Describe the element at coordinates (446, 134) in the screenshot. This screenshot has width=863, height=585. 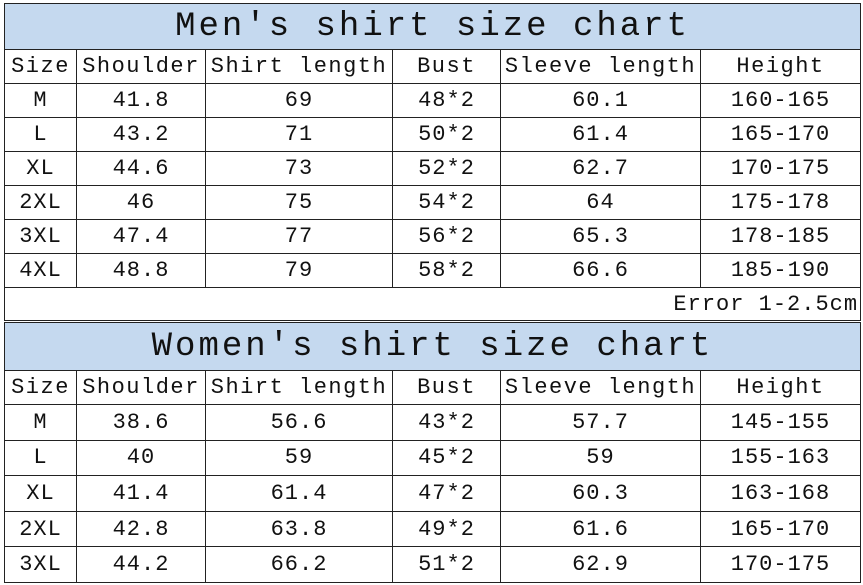
I see `table-cell: 50*2` at that location.